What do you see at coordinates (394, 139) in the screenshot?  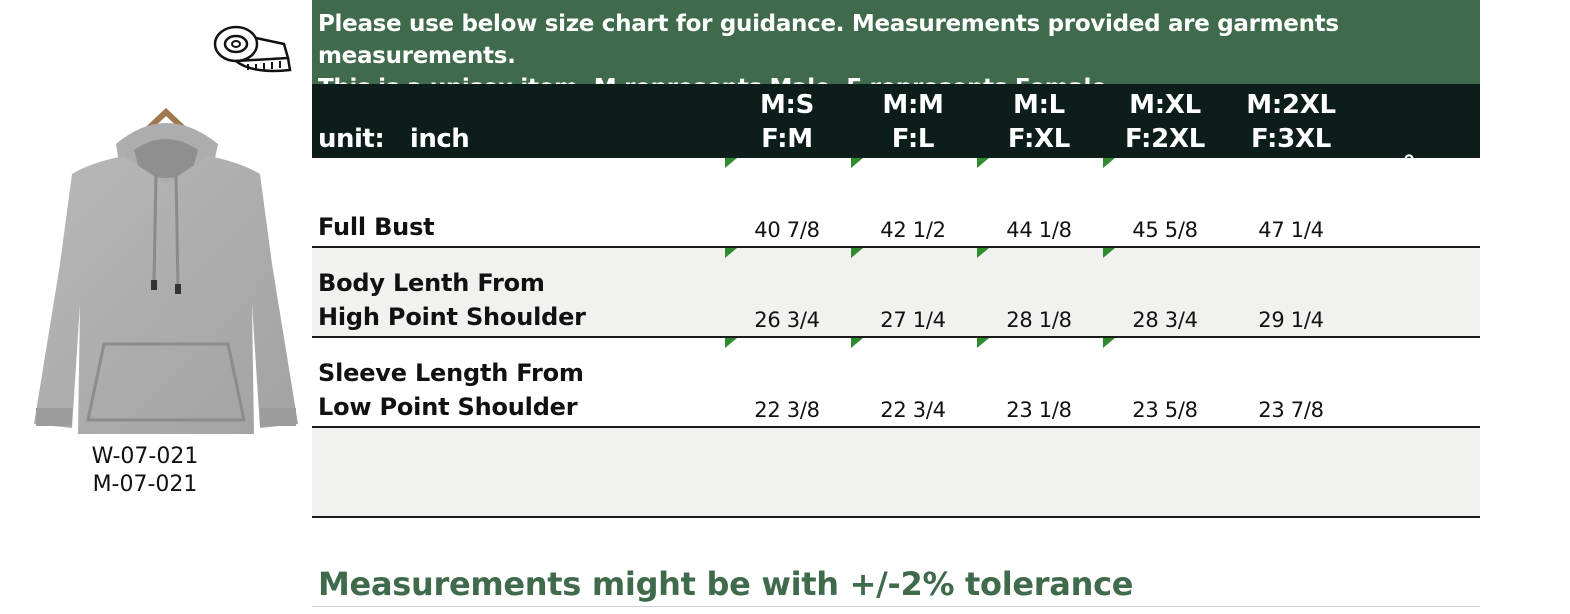 I see `unit-label: unit: inch` at bounding box center [394, 139].